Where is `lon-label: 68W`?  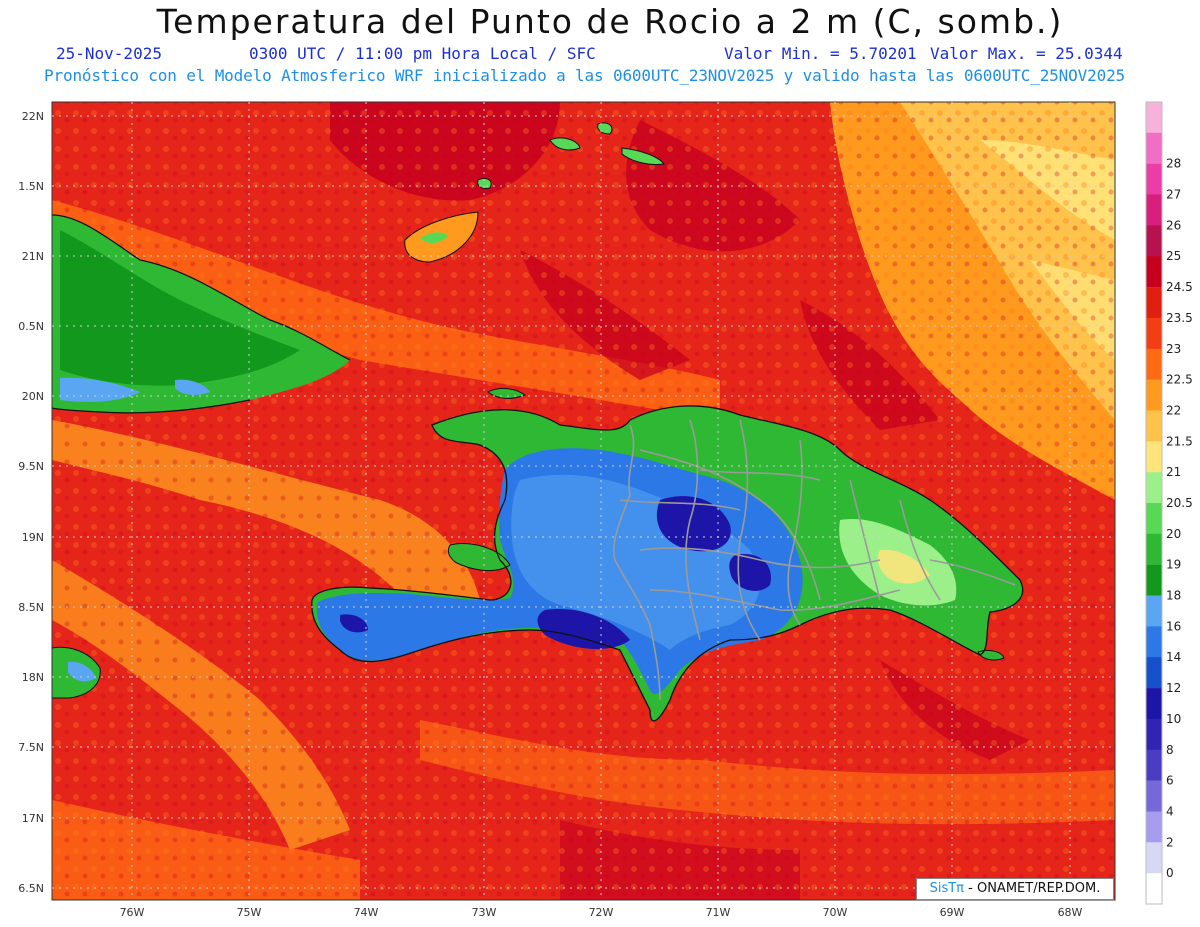
lon-label: 68W is located at coordinates (1070, 912).